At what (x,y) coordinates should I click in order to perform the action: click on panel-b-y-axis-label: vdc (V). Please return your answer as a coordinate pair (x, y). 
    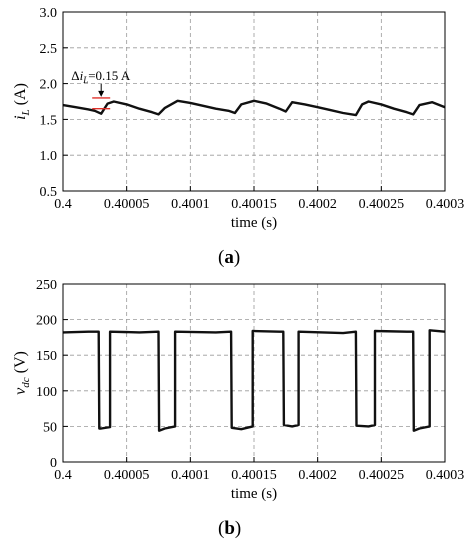
    Looking at the image, I should click on (22, 373).